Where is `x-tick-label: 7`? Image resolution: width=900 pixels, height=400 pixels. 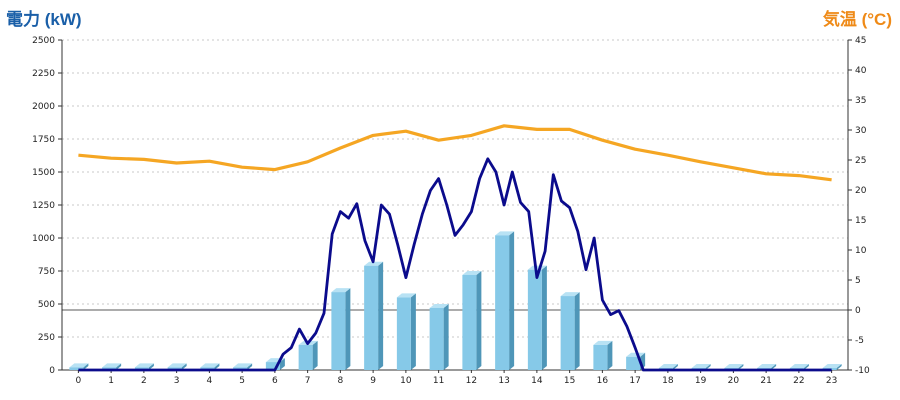
x-tick-label: 7 is located at coordinates (308, 381).